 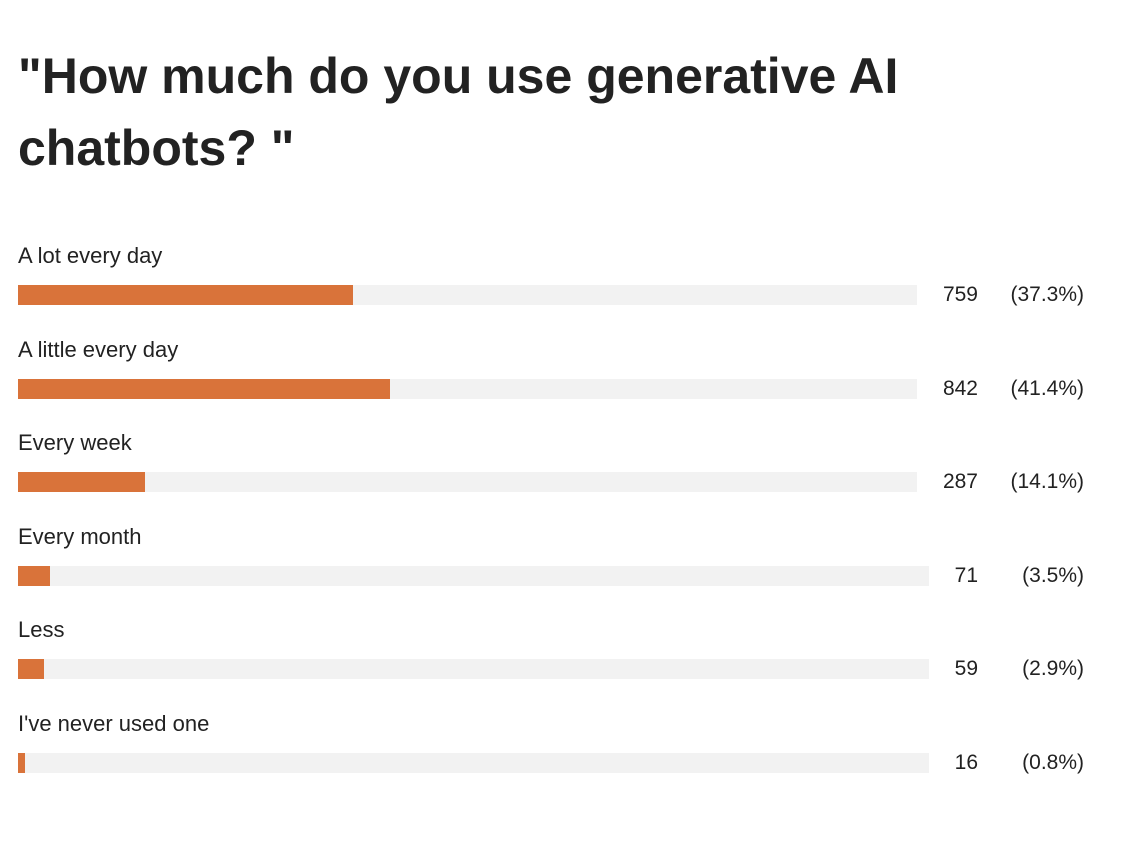 I want to click on option-row: A little every day 842 (41.4%), so click(x=551, y=383).